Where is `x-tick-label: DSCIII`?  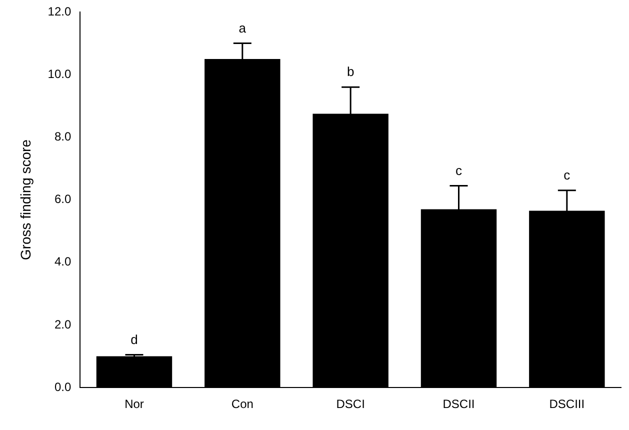 x-tick-label: DSCIII is located at coordinates (567, 404).